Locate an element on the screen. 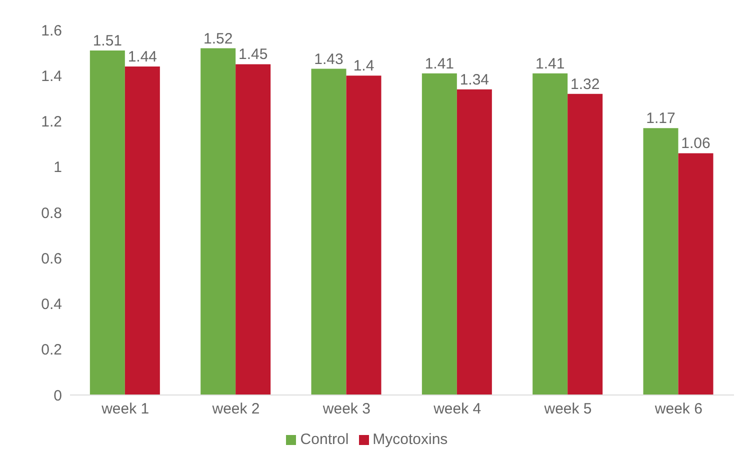 This screenshot has height=456, width=742. y-tick-label: 0.4 is located at coordinates (51, 305).